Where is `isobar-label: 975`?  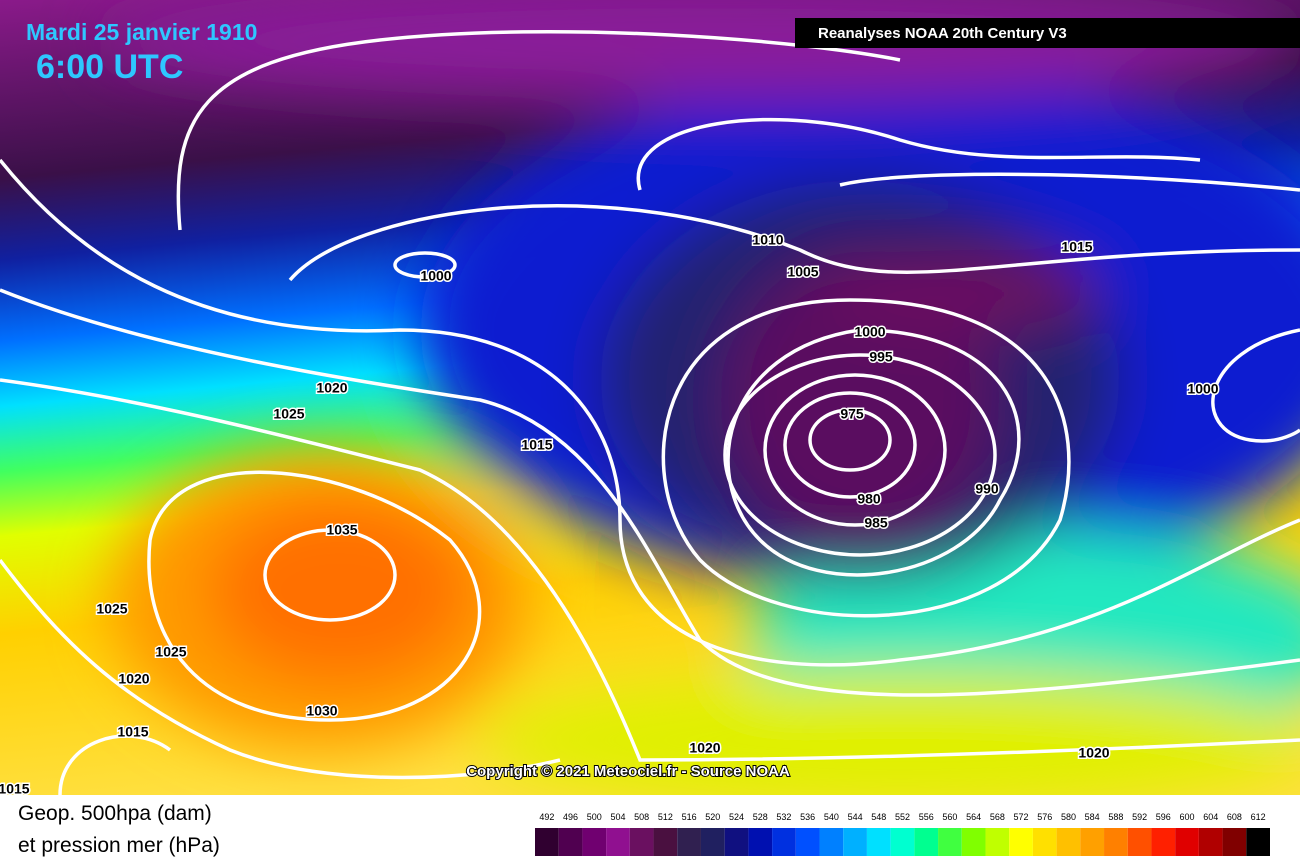
isobar-label: 975 is located at coordinates (852, 414).